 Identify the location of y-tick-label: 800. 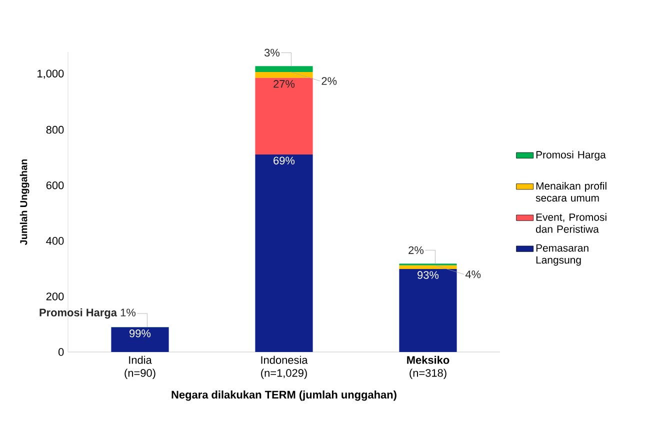
(55, 130).